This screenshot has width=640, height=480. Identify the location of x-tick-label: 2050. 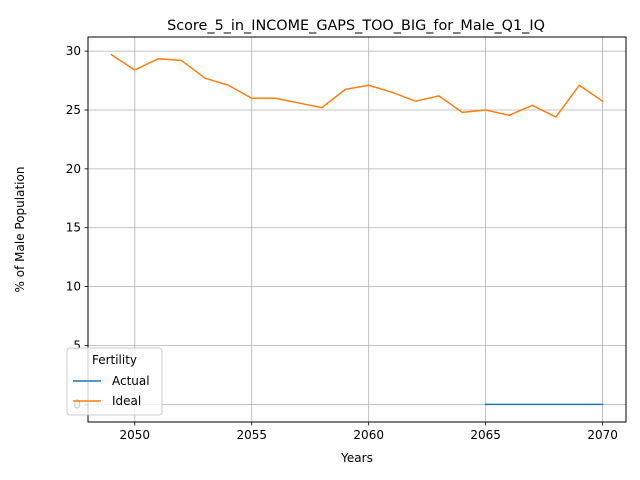
(135, 435).